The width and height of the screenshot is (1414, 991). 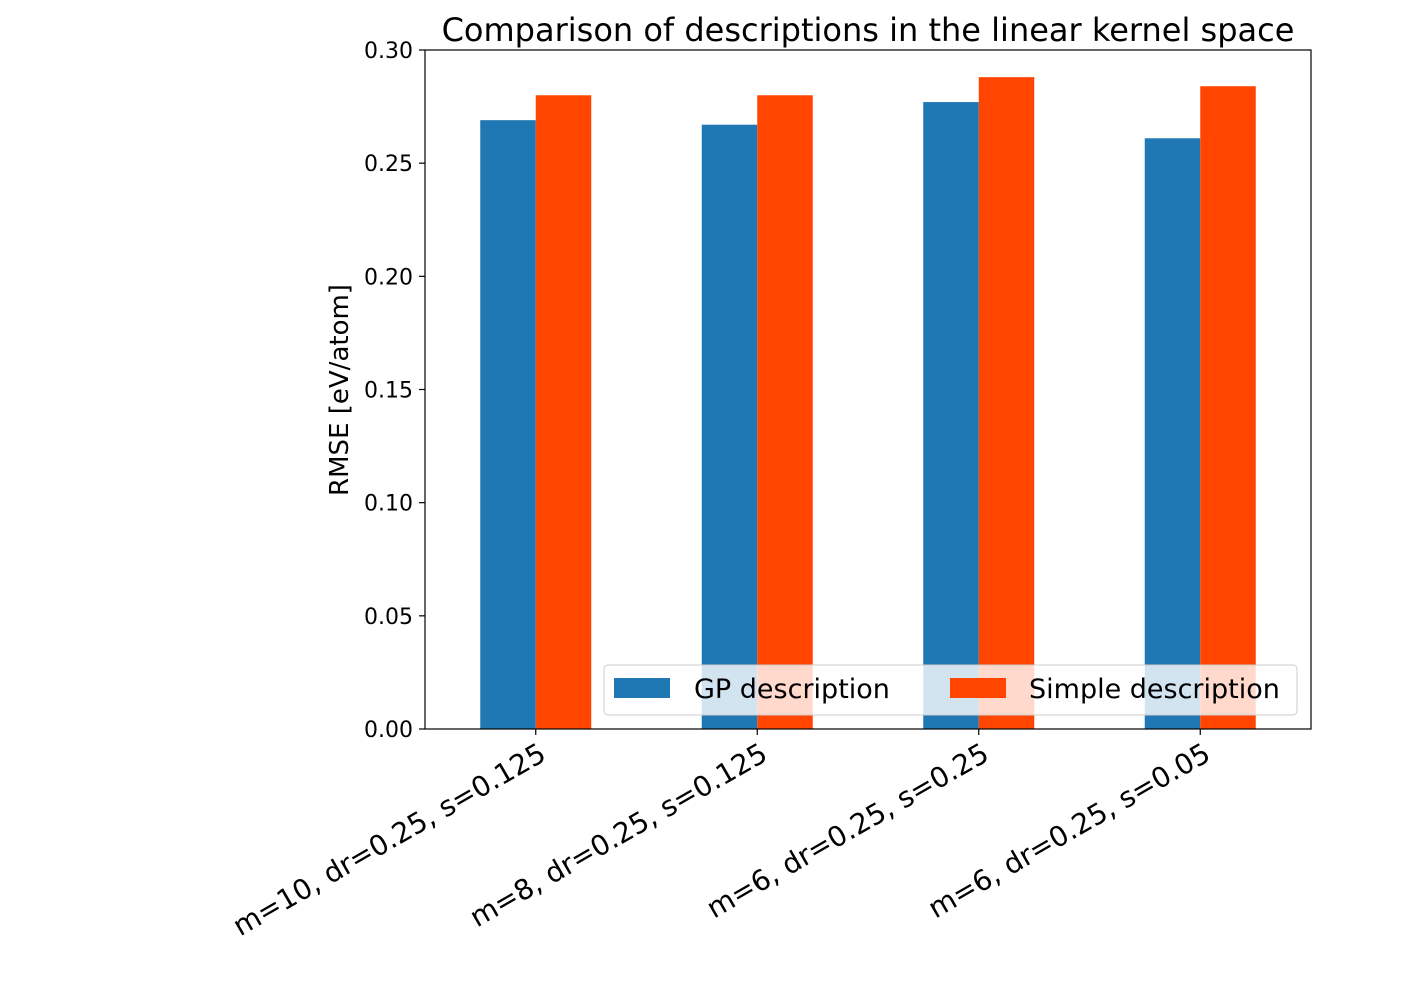 What do you see at coordinates (388, 504) in the screenshot?
I see `y-tick-label: 0.10` at bounding box center [388, 504].